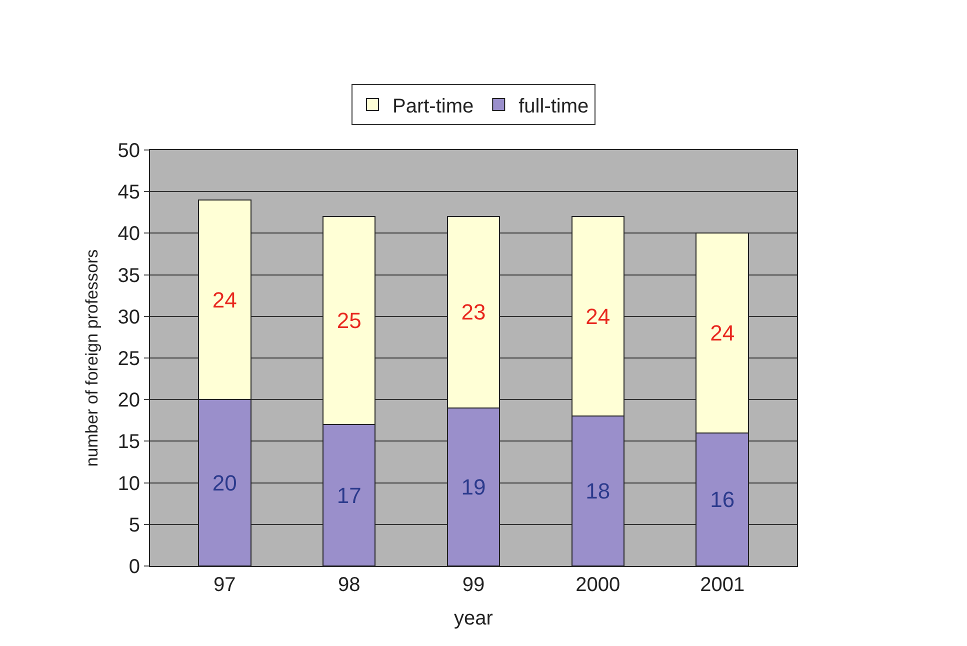 The image size is (967, 646). I want to click on x-tick-label: 2001, so click(722, 585).